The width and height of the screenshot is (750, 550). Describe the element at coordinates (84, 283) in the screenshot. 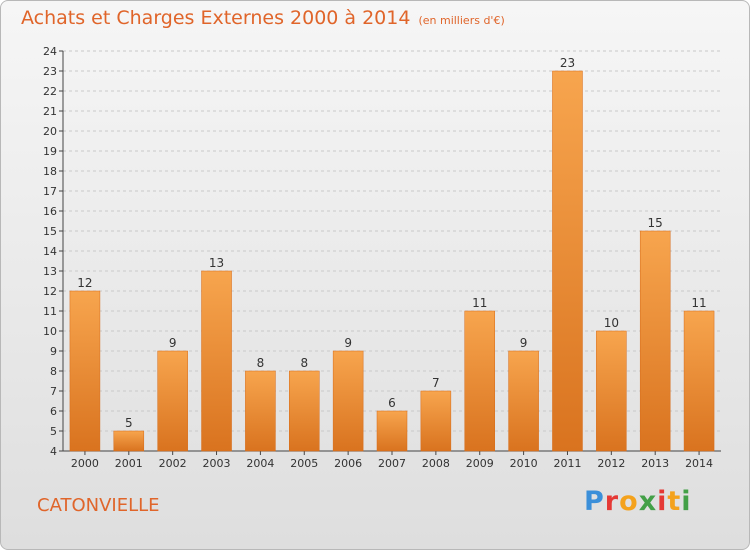

I see `value-label-2000: 12` at that location.